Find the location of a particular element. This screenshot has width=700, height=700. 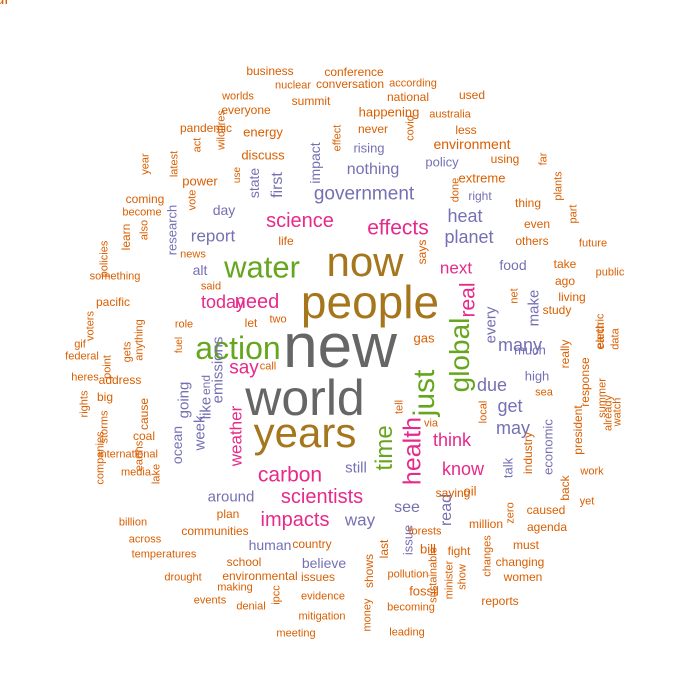

word-said: said is located at coordinates (211, 286).